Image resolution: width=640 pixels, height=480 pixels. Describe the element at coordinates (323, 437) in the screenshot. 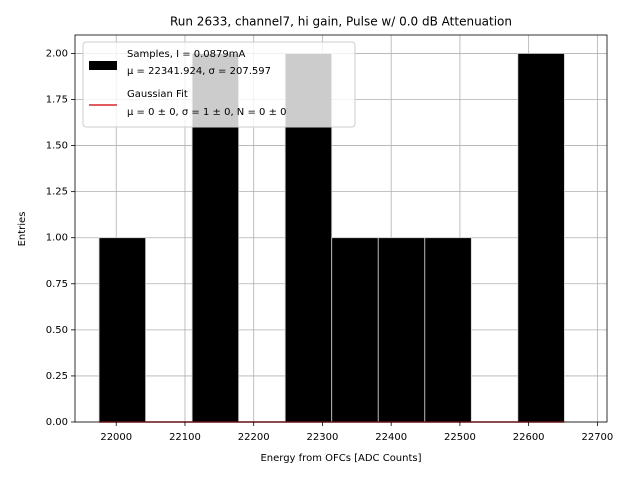

I see `x-tick-label: 22300` at that location.